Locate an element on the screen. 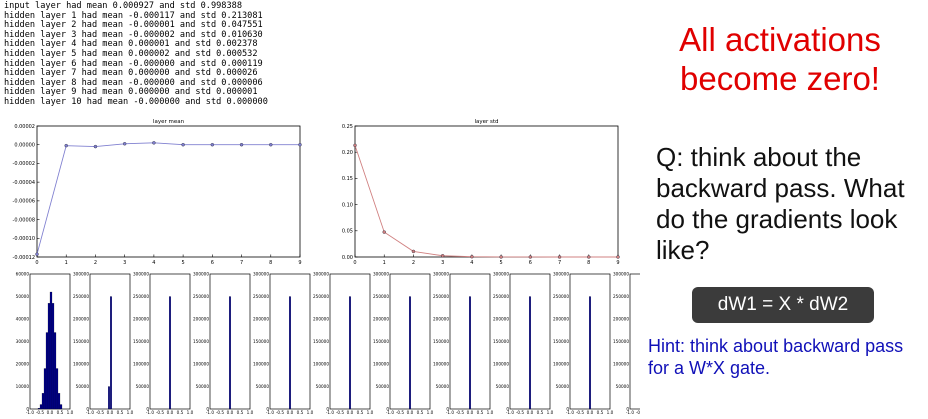  layer-mean-y-tick-label: -0.00004 is located at coordinates (24, 183).